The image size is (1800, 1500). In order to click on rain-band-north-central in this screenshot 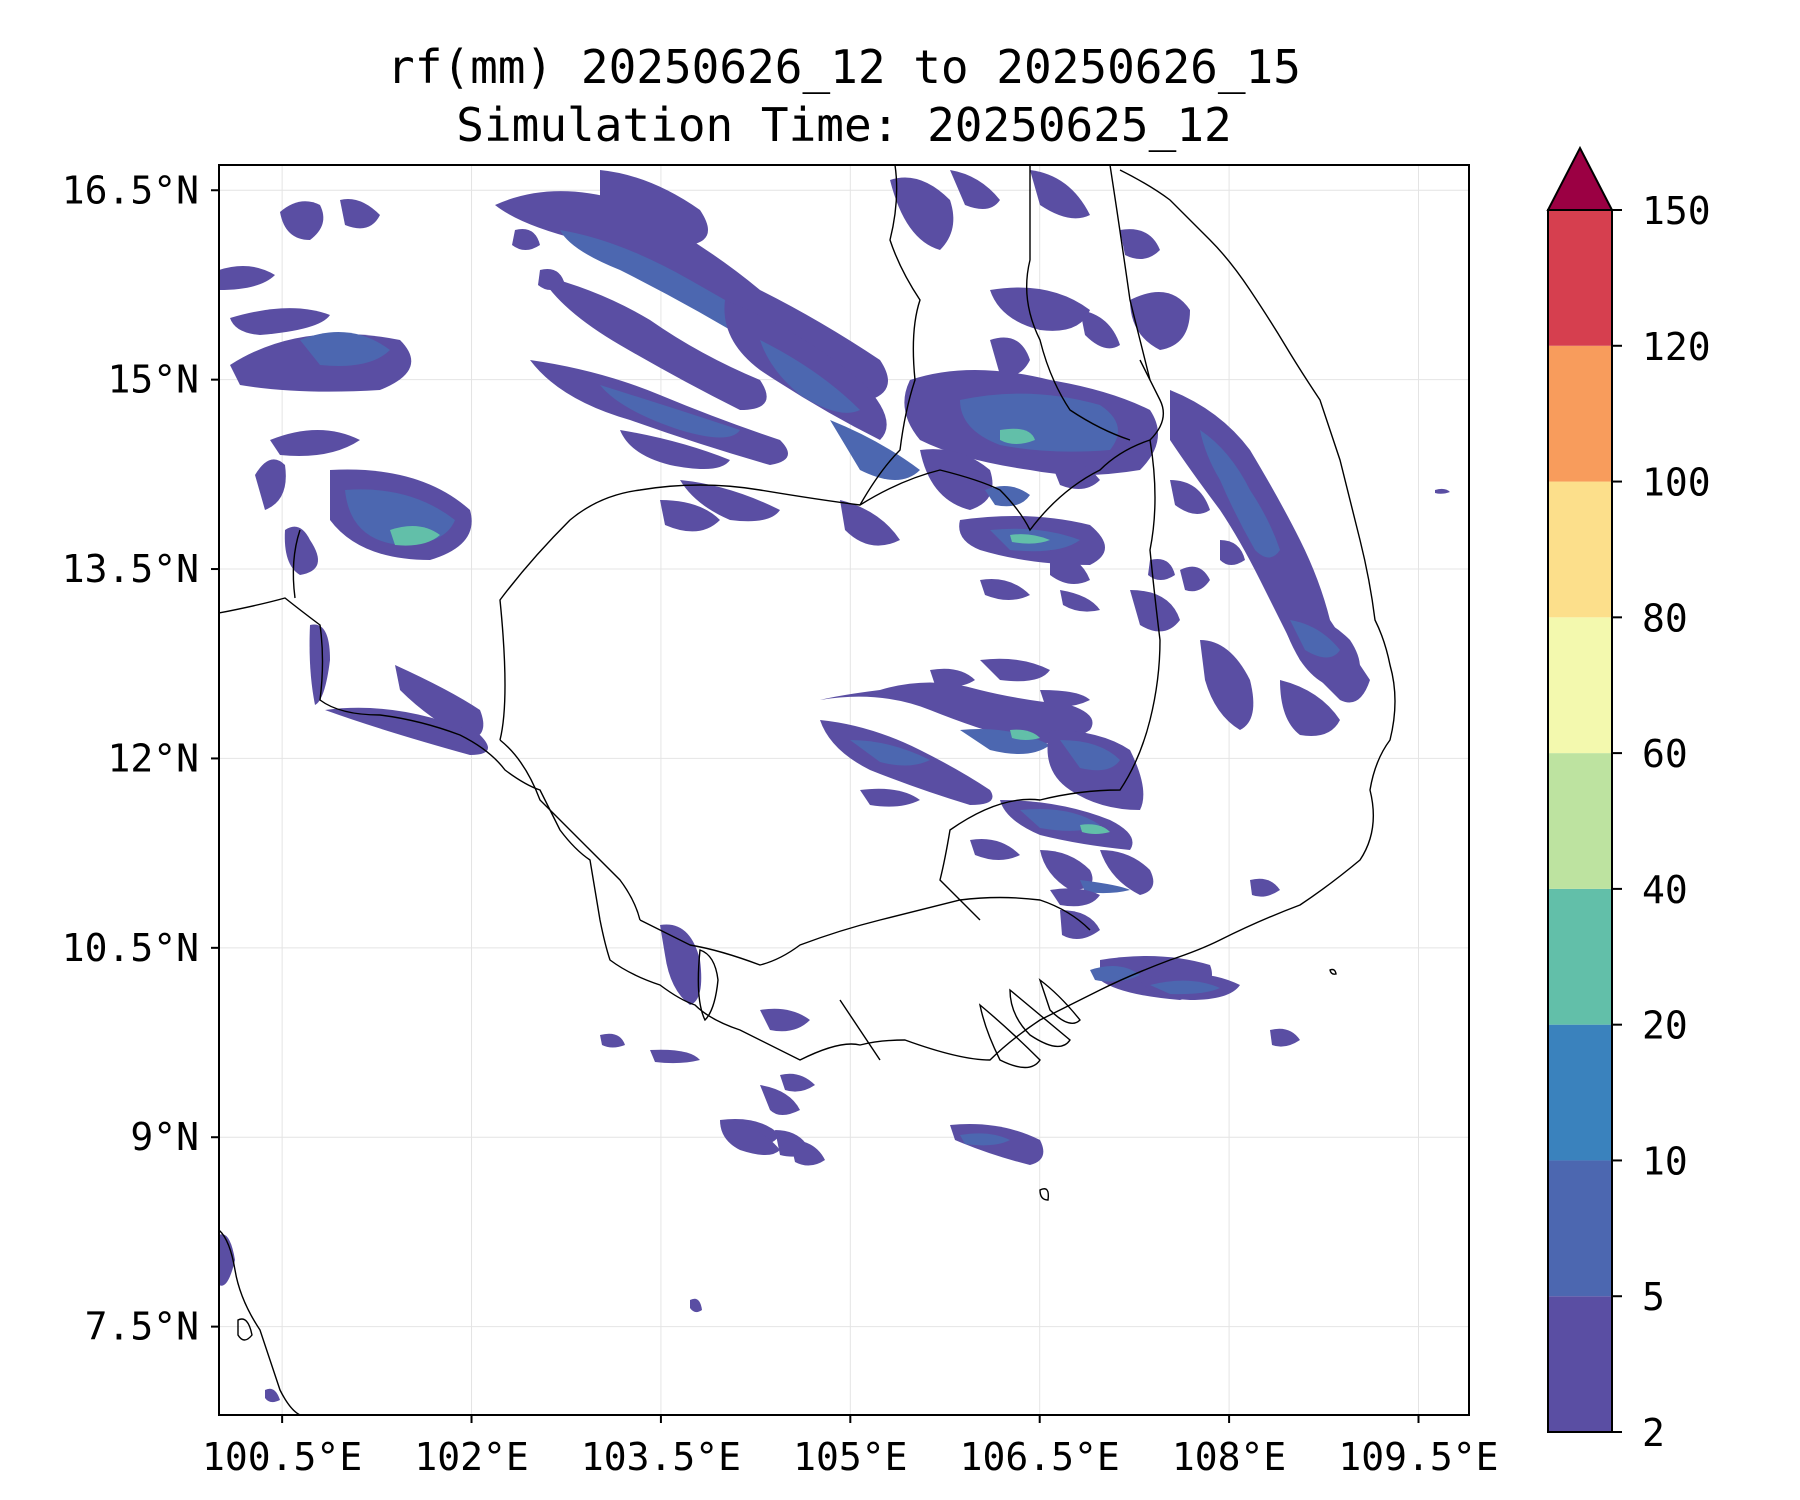, I will do `click(707, 358)`.